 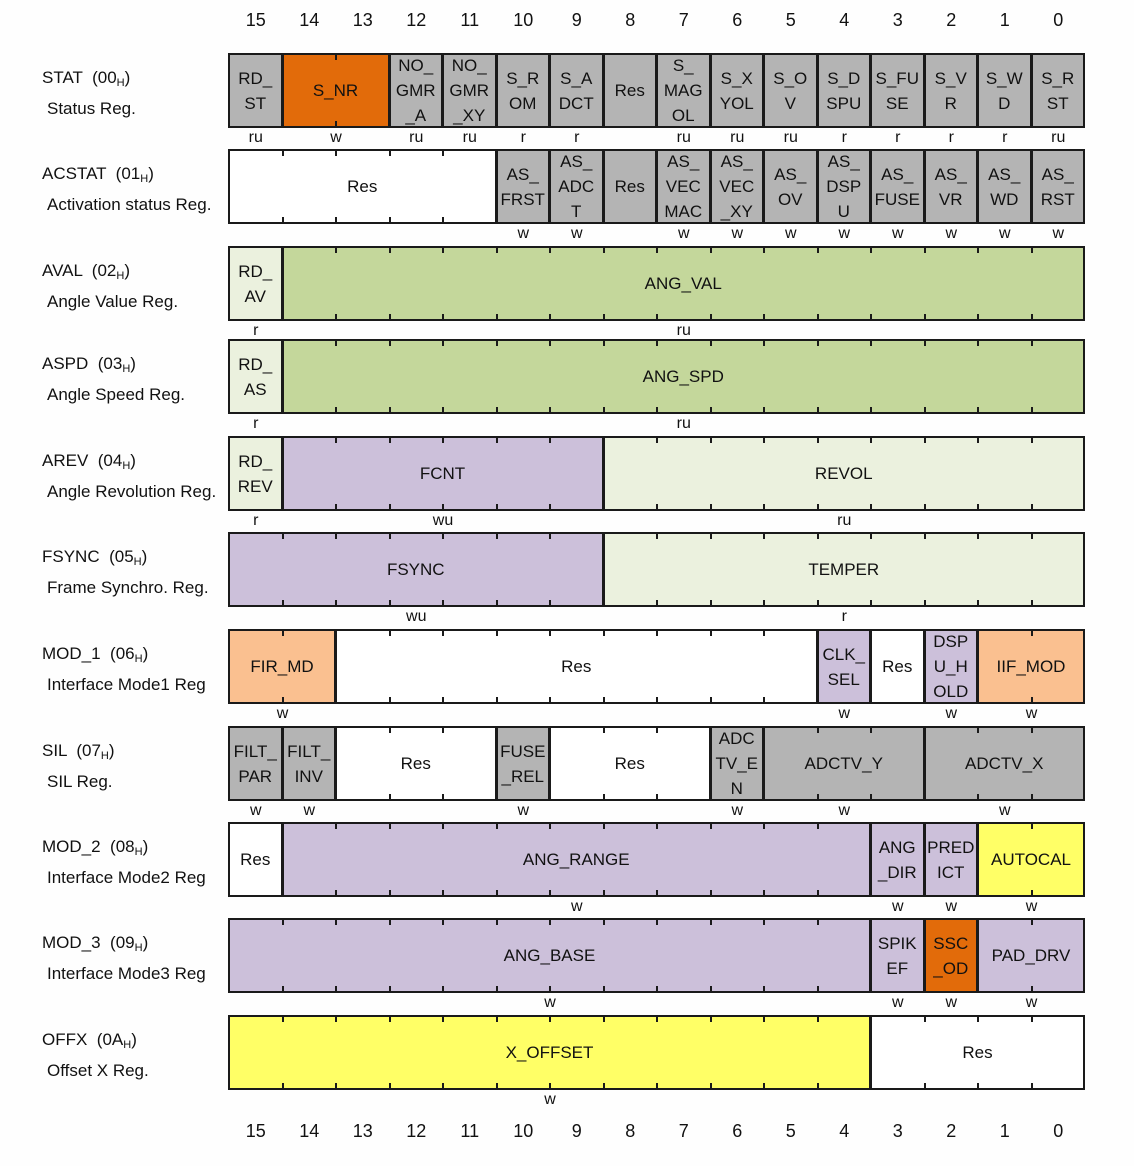 I want to click on bitfield-as_ov: AS_ OV, so click(x=790, y=186).